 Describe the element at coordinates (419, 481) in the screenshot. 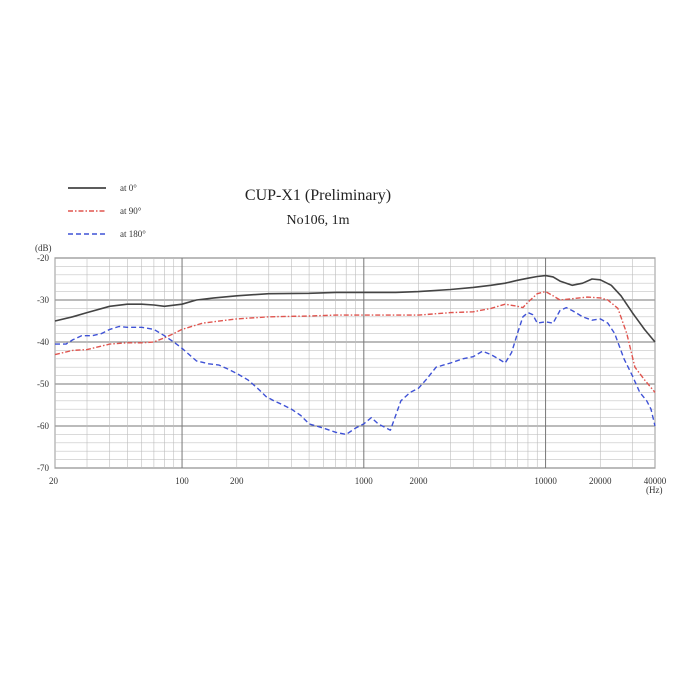

I see `x-tick-label: 2000` at that location.